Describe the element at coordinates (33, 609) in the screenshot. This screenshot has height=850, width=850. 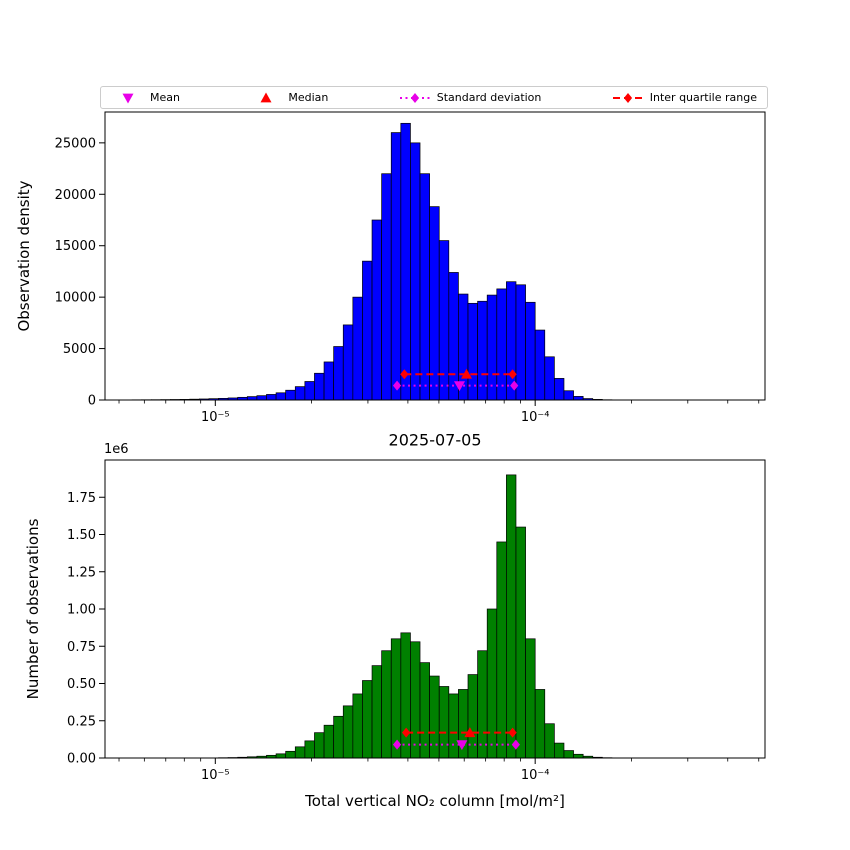
I see `bottom-y-axis-label: Number of observations` at that location.